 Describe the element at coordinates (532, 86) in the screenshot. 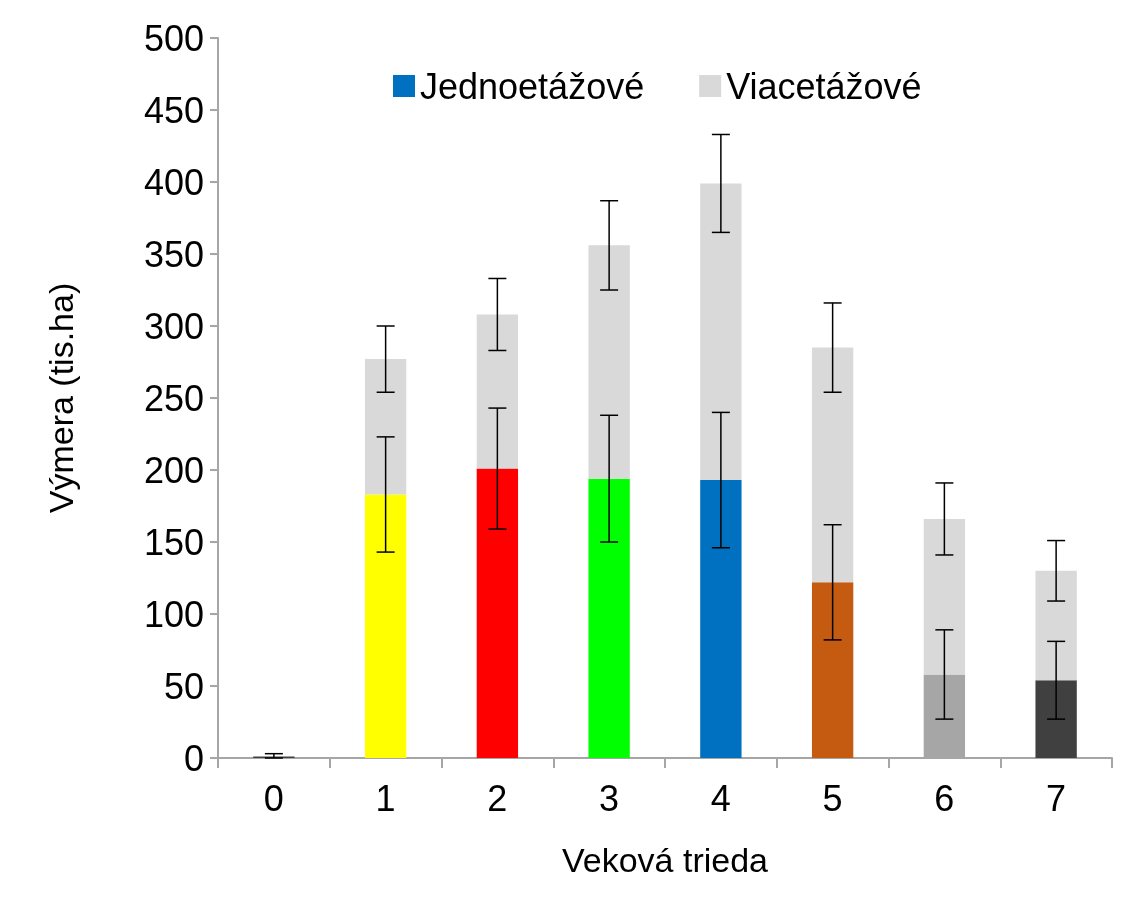

I see `legend-label: Jednoetážové` at that location.